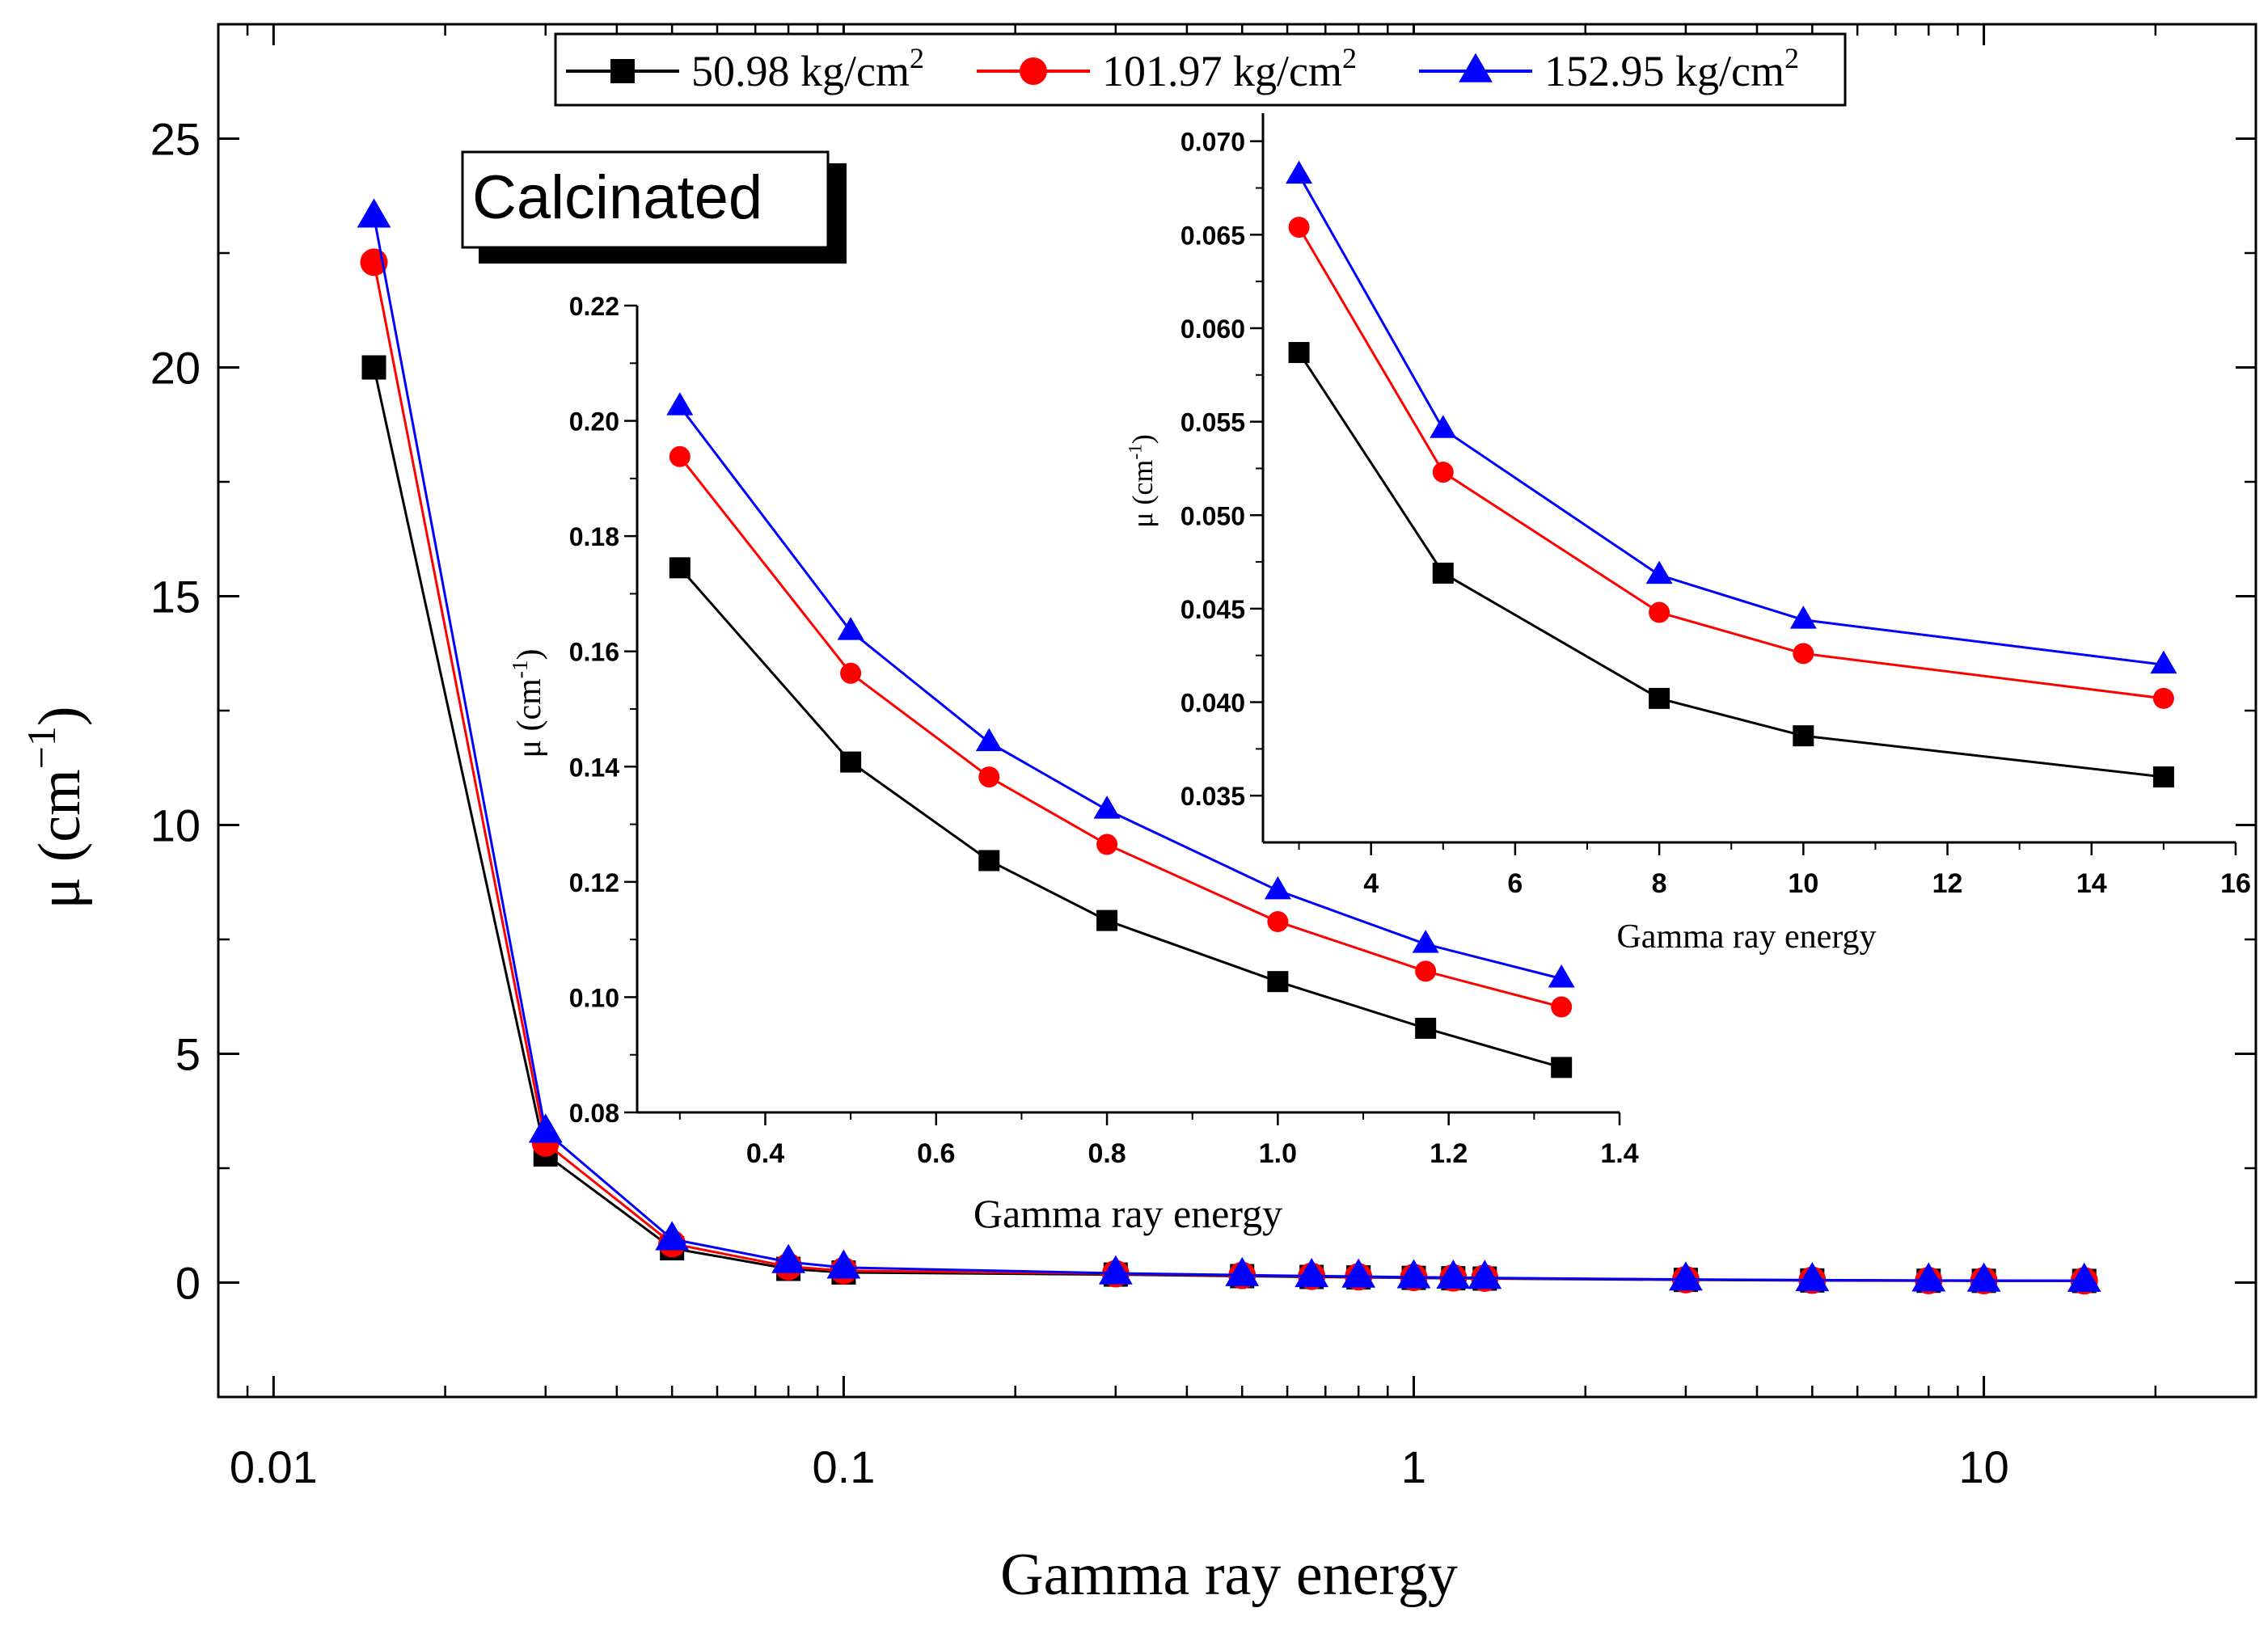  What do you see at coordinates (917, 58) in the screenshot?
I see `legend-label-sup-0: 2` at bounding box center [917, 58].